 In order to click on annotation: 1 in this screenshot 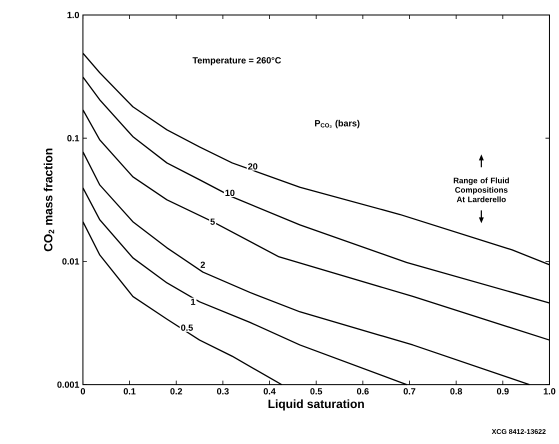, I will do `click(193, 302)`.